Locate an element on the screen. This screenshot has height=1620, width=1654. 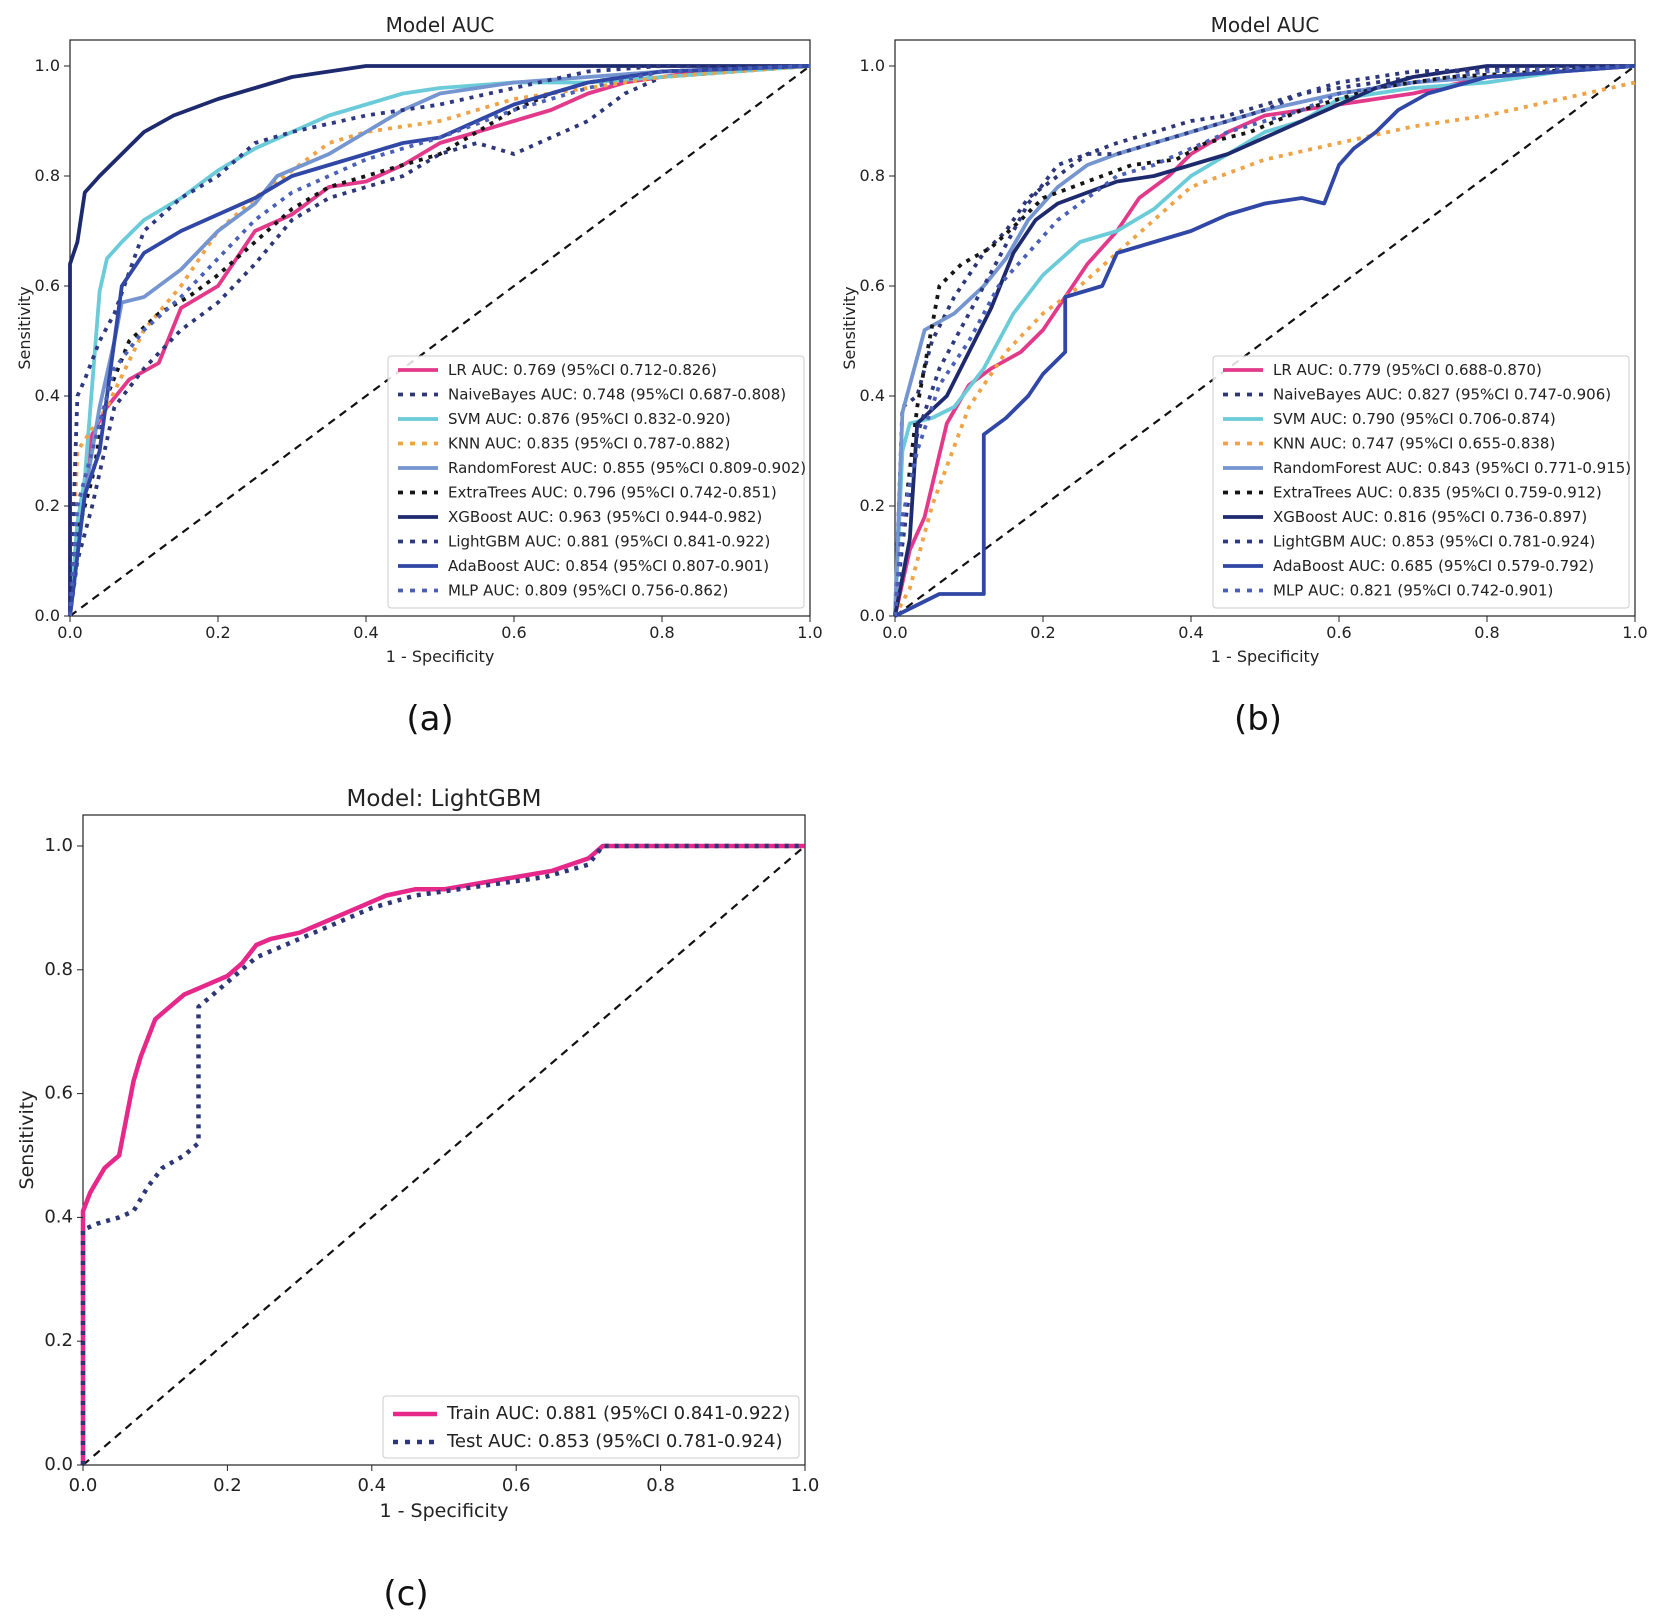
legend-label-test: Test AUC: 0.853 (95%CI 0.781-0.924) is located at coordinates (614, 1441).